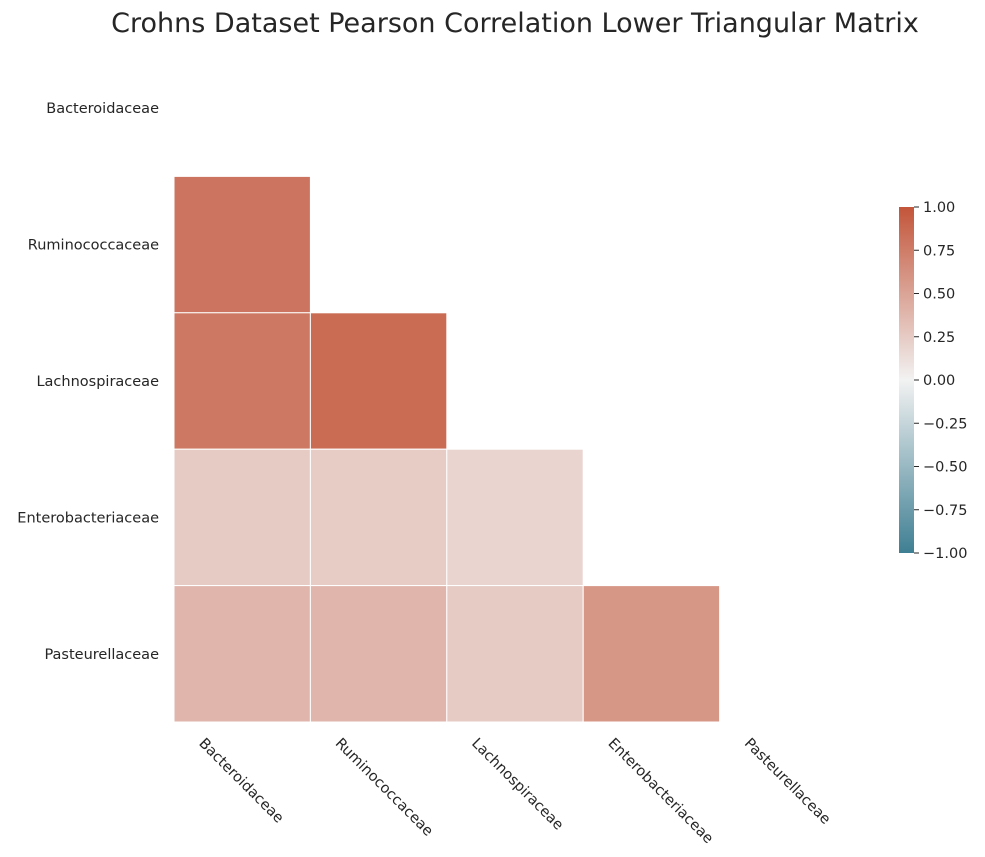  What do you see at coordinates (88, 518) in the screenshot?
I see `row-label: Enterobacteriaceae` at bounding box center [88, 518].